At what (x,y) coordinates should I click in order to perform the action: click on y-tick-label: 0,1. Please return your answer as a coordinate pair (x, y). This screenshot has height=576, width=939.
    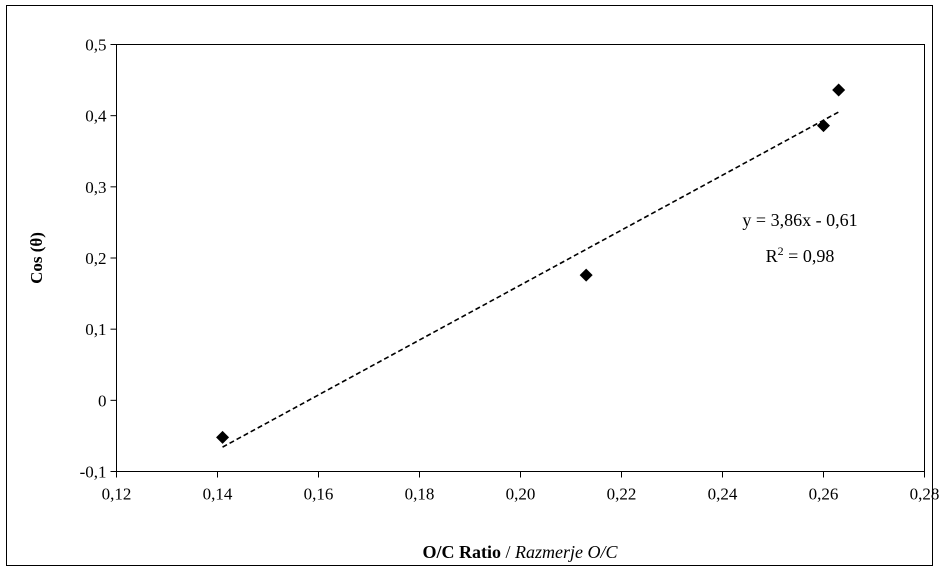
    Looking at the image, I should click on (95, 329).